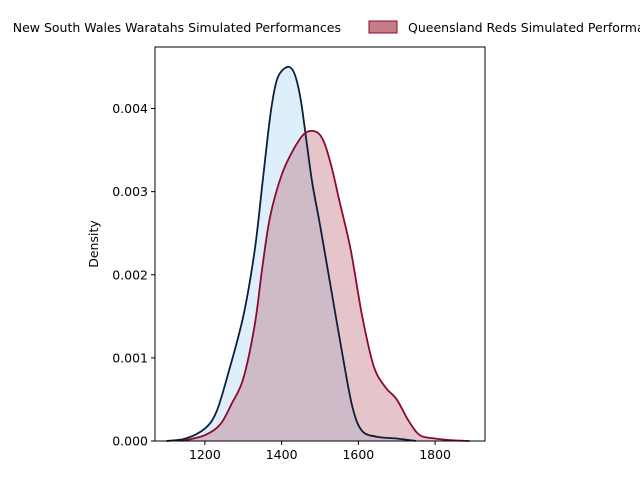  What do you see at coordinates (130, 274) in the screenshot?
I see `y-tick-label: 0.002` at bounding box center [130, 274].